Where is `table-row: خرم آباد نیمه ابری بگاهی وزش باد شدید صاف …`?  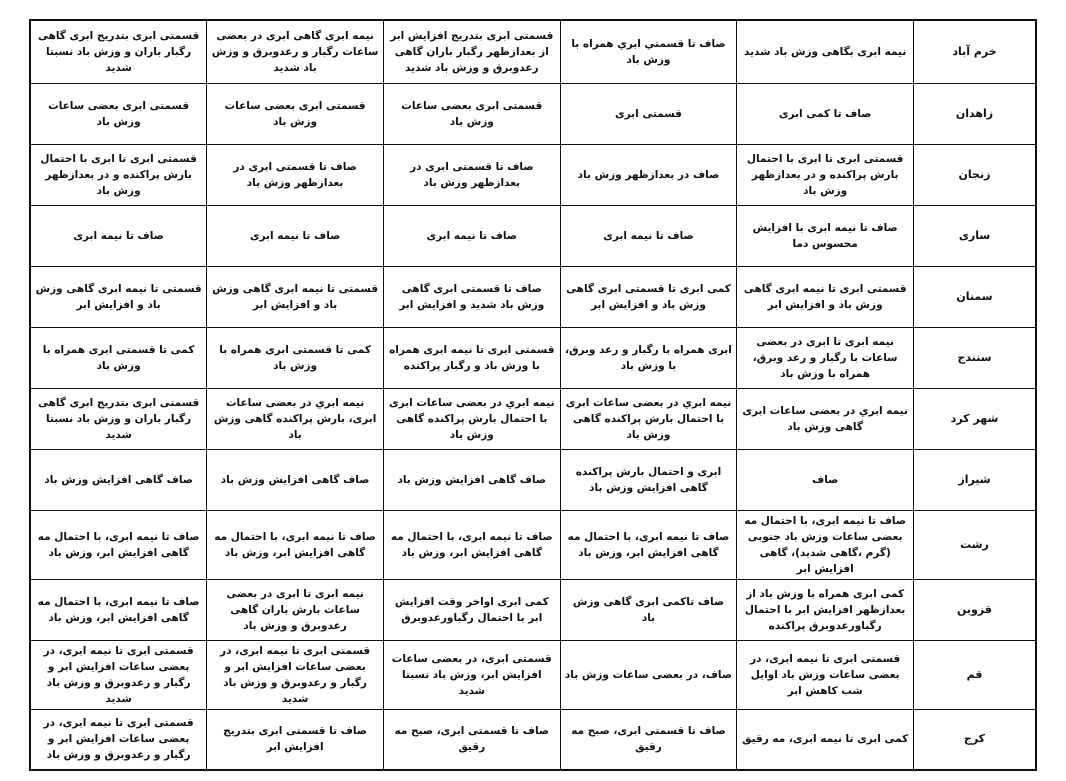 table-row: خرم آباد نیمه ابری بگاهی وزش باد شدید صاف … is located at coordinates (533, 51).